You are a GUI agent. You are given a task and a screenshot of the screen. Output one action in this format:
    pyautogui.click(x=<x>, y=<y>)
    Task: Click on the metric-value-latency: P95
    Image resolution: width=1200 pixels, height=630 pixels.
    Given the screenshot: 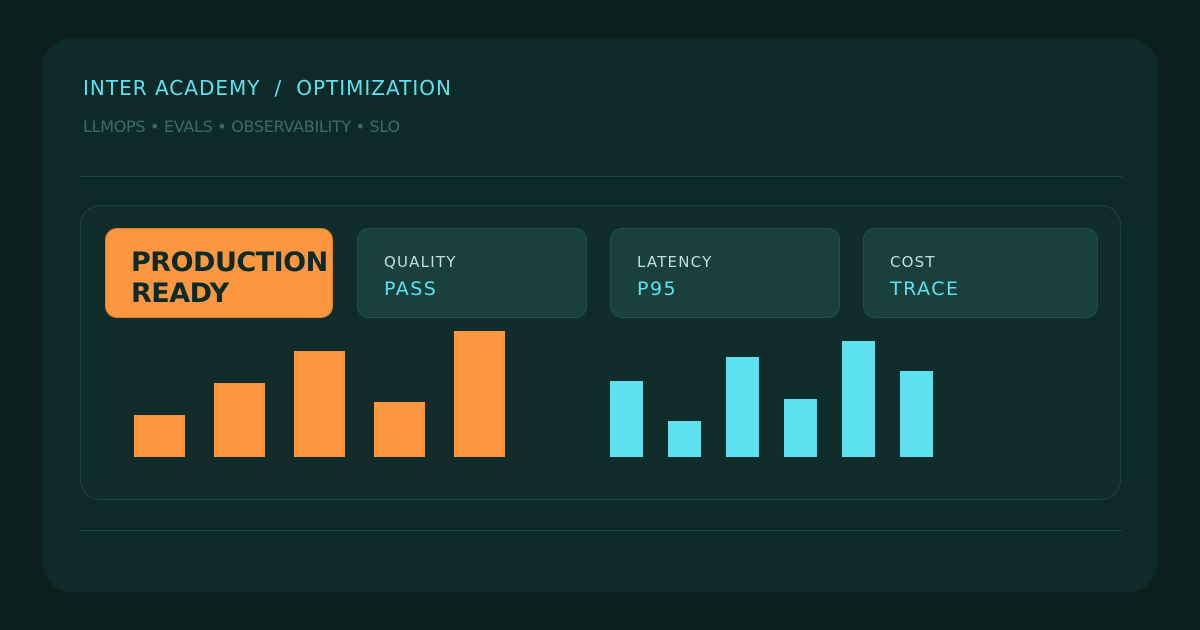 What is the action you would take?
    pyautogui.click(x=657, y=289)
    